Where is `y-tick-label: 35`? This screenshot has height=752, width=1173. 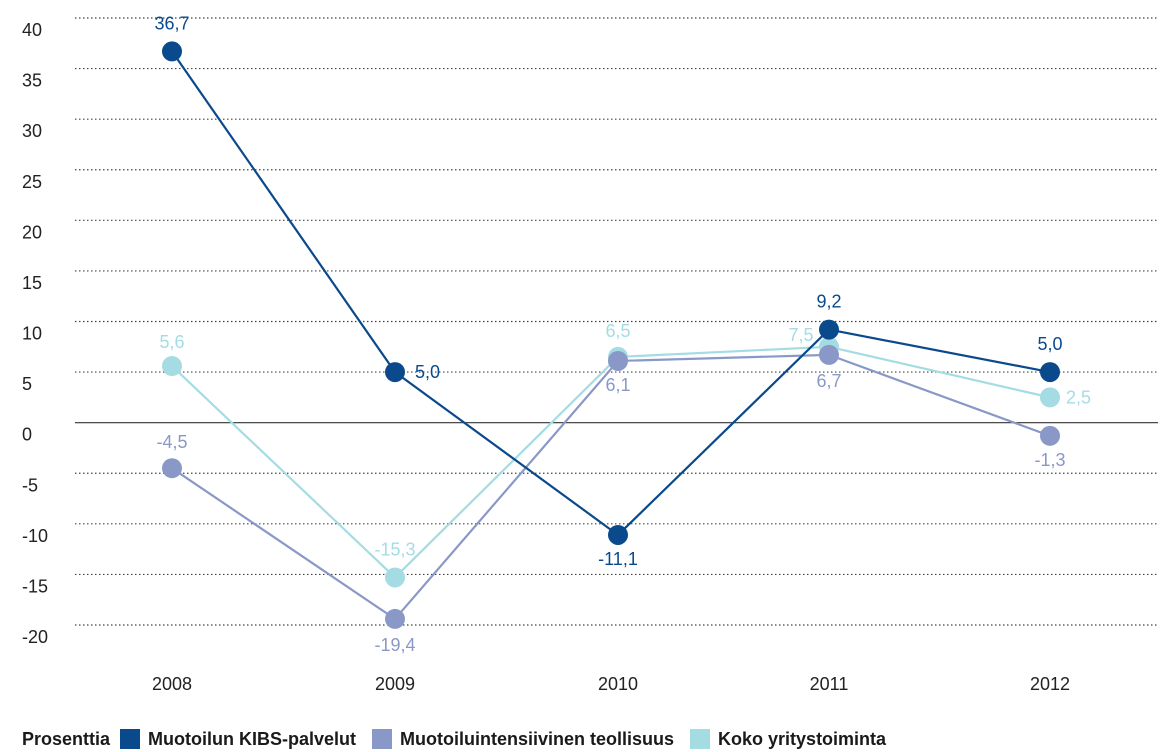
y-tick-label: 35 is located at coordinates (32, 81).